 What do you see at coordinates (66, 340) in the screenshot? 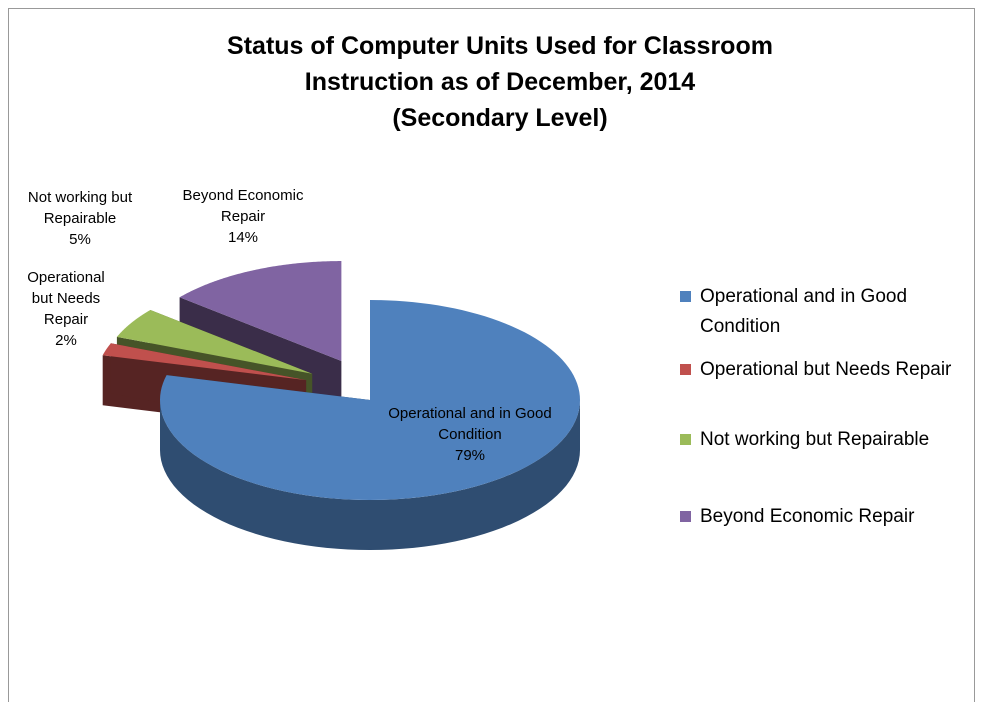
I see `data-label-value: 2%` at bounding box center [66, 340].